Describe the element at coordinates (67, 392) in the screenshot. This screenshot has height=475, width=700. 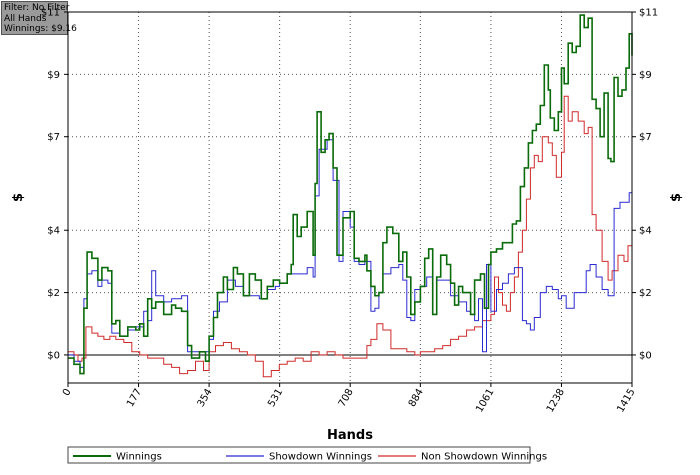
I see `x-tick-label: 0` at that location.